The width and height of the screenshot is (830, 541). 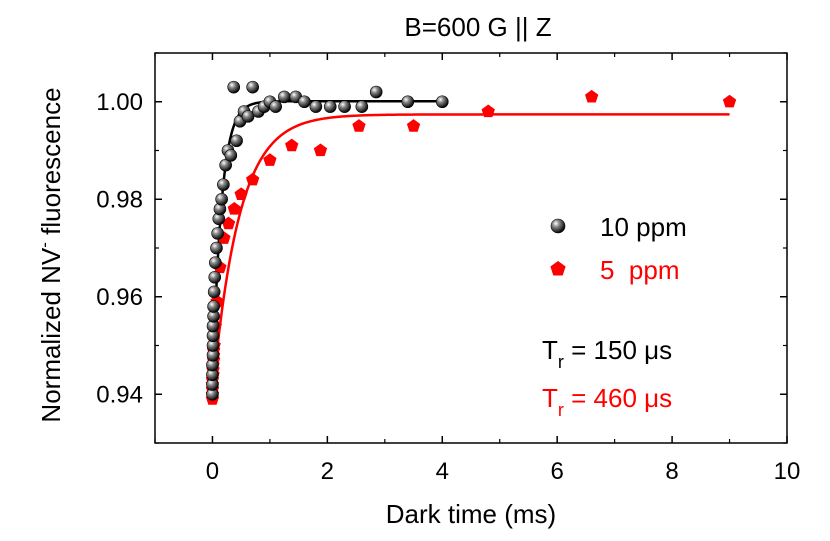 I want to click on y-axis-title-tail: fluorescence, so click(x=51, y=164).